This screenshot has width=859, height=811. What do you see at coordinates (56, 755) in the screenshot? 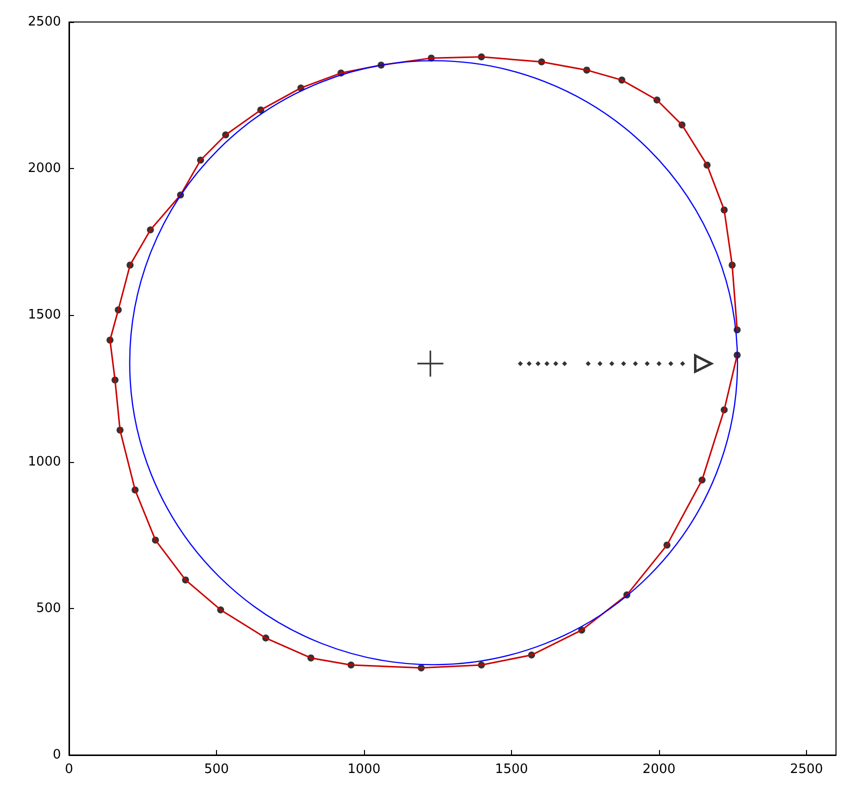
I see `y-tick-label: 0` at bounding box center [56, 755].